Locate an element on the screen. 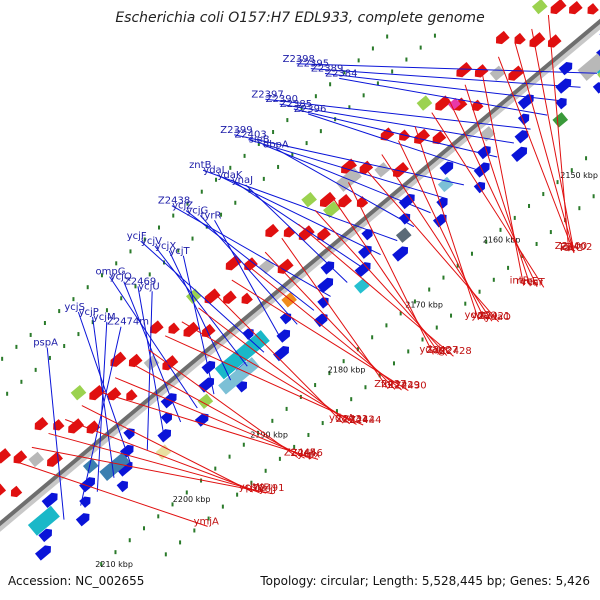  forward-gene-label: Z2398 is located at coordinates (440, 64).